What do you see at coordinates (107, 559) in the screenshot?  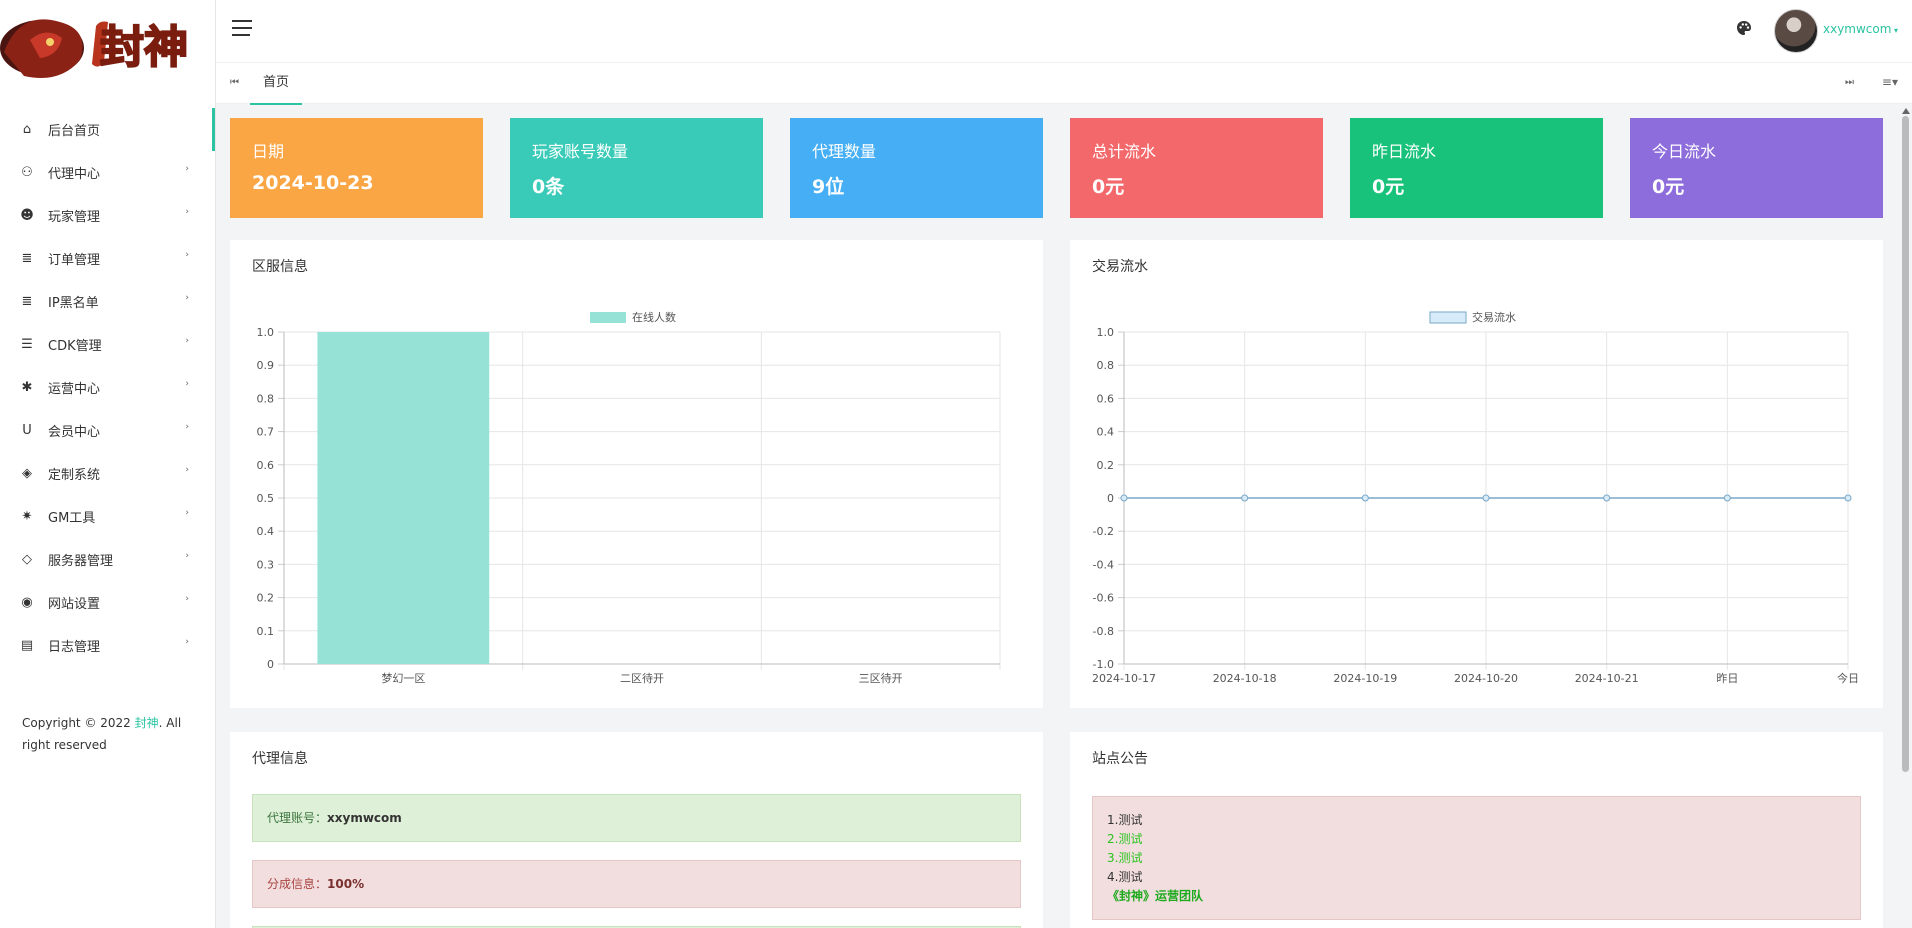 I see `sidebar-item: ◇ 服务器管理 ›` at bounding box center [107, 559].